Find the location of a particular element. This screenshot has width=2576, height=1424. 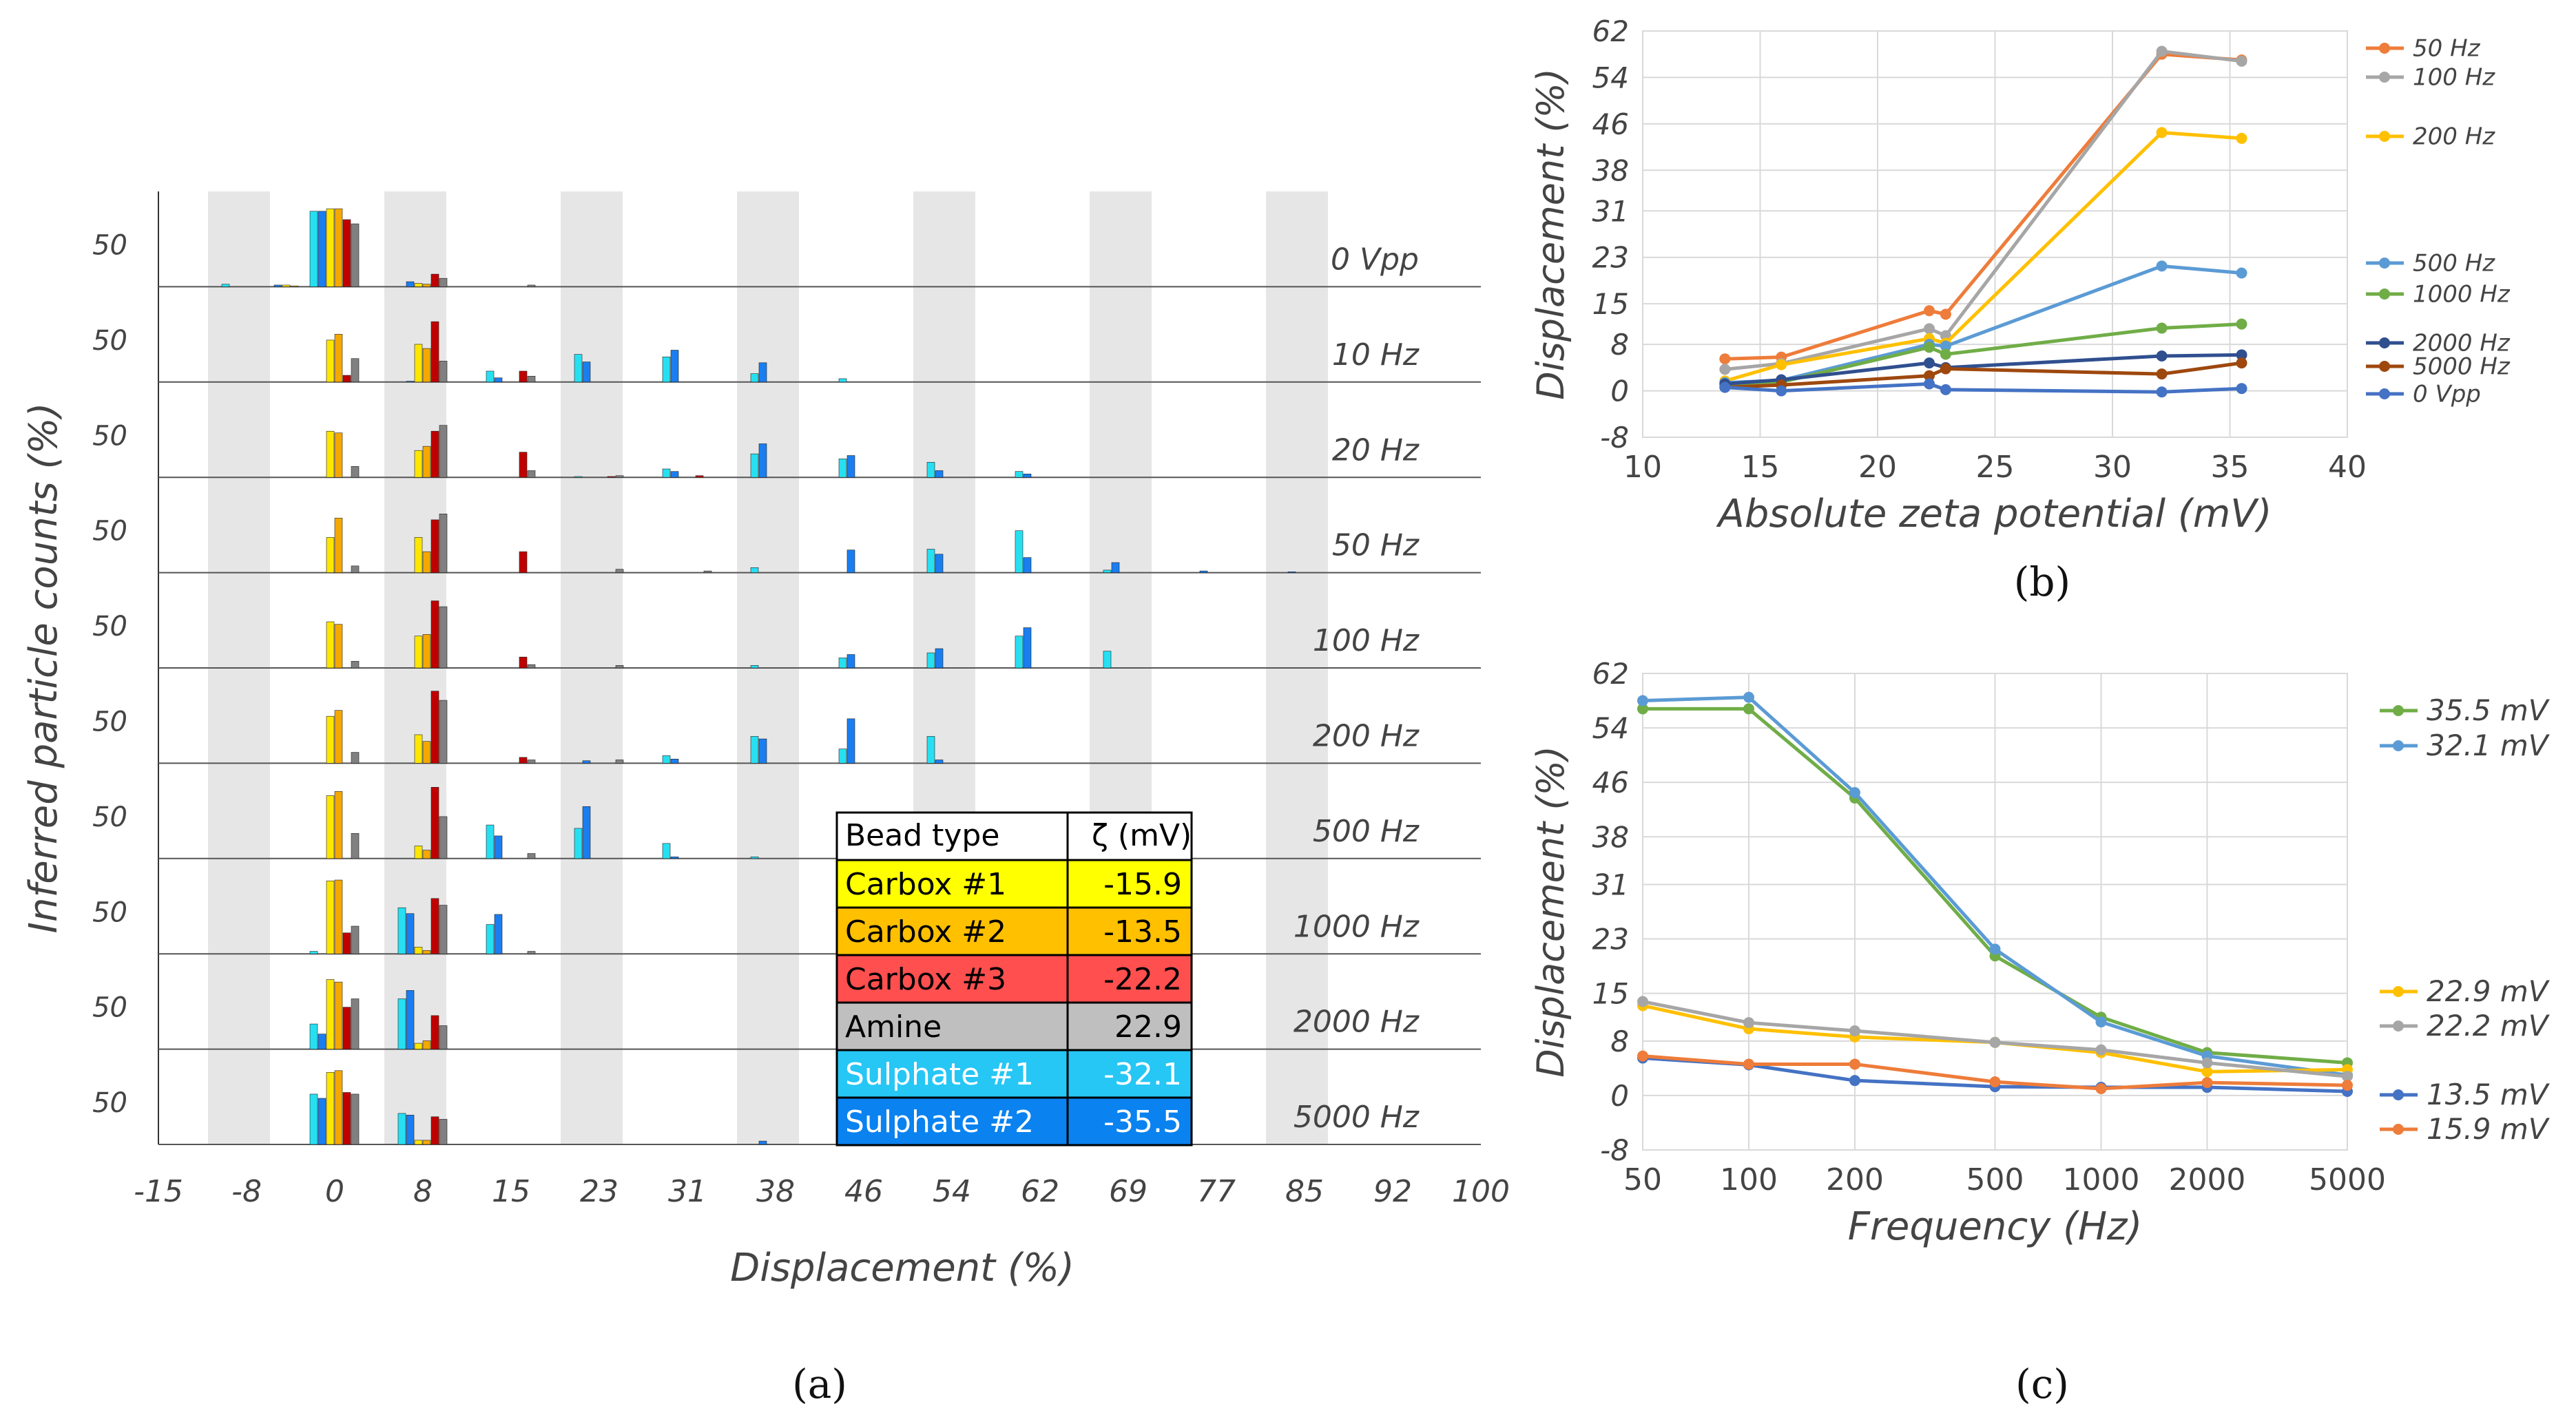

legend-bead-name: Sulphate #2 is located at coordinates (940, 1122).